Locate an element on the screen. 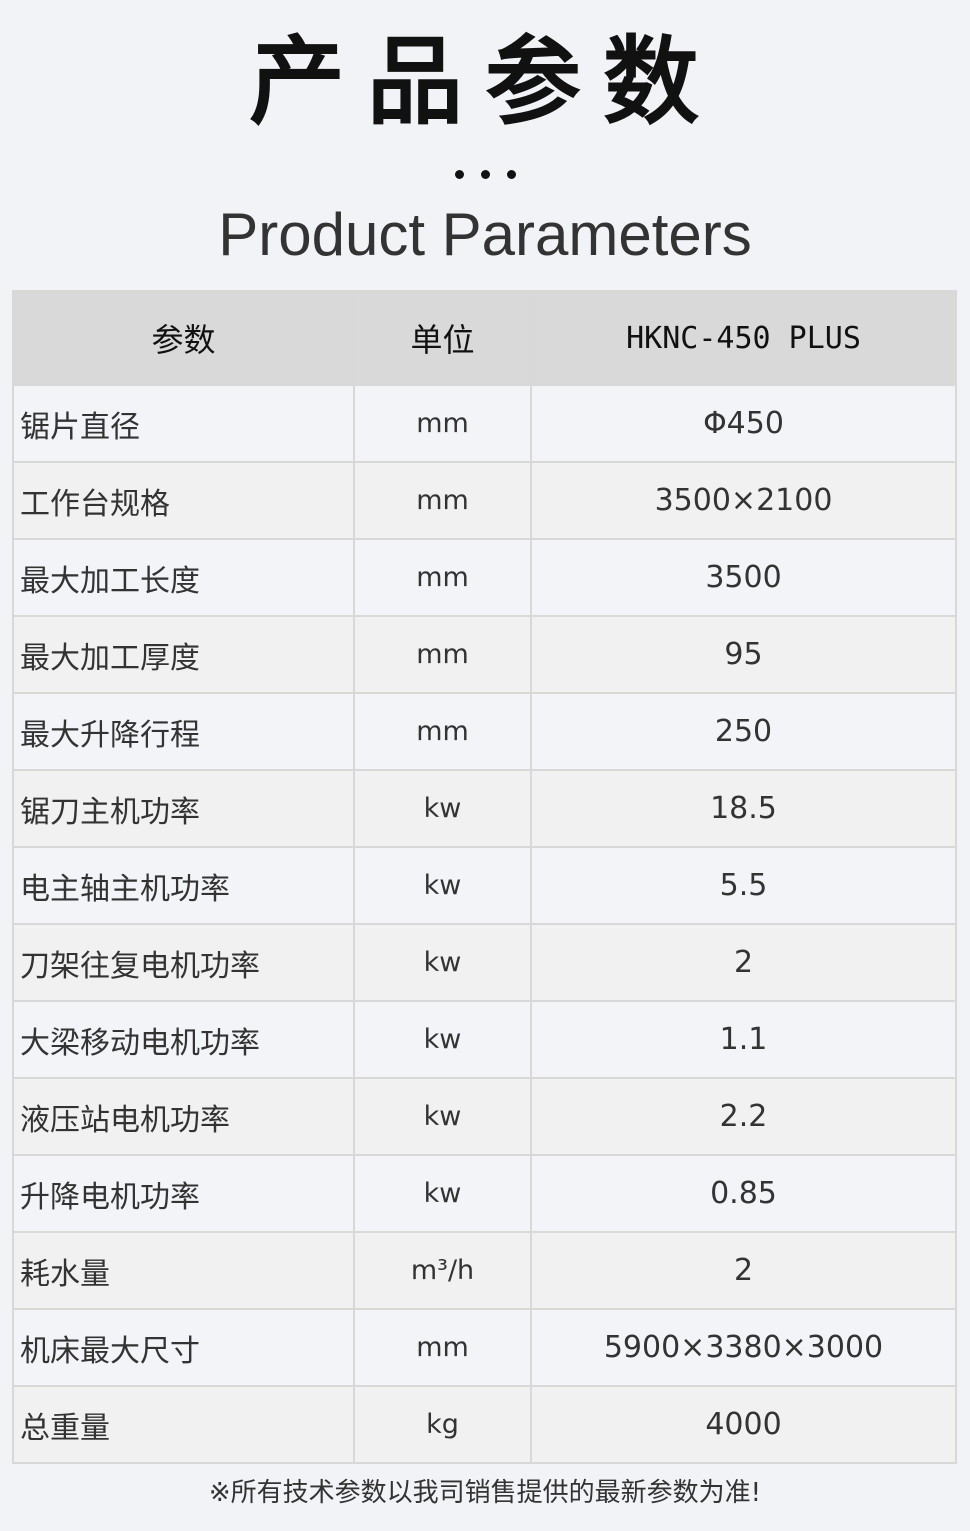 The height and width of the screenshot is (1531, 970). table-row: 升降电机功率 kw 0.85 is located at coordinates (484, 1193).